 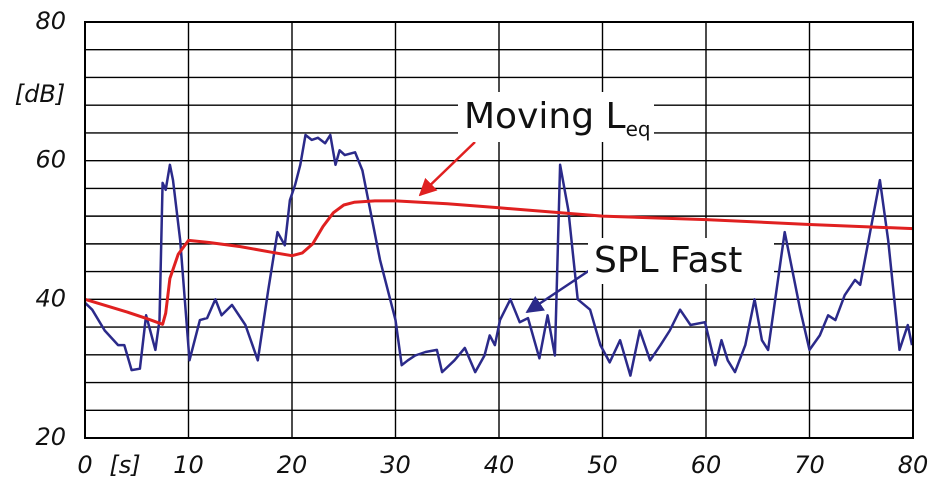 What do you see at coordinates (84, 465) in the screenshot?
I see `x-tick-label: 0` at bounding box center [84, 465].